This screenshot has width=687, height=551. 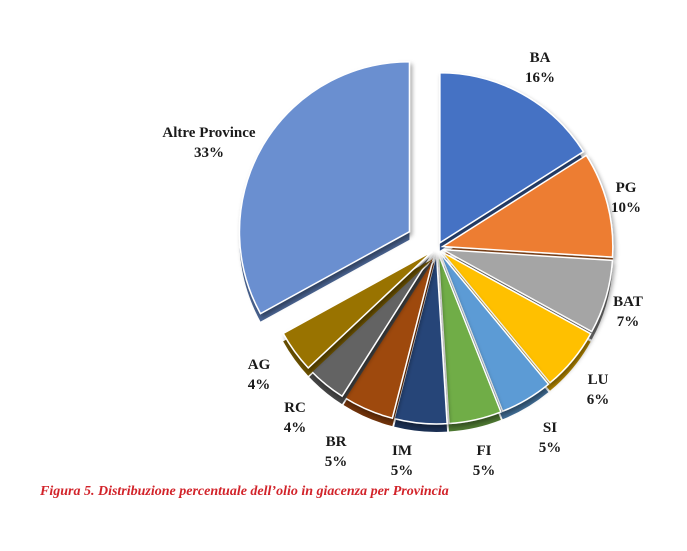 What do you see at coordinates (598, 380) in the screenshot?
I see `slice-label-lu: LU` at bounding box center [598, 380].